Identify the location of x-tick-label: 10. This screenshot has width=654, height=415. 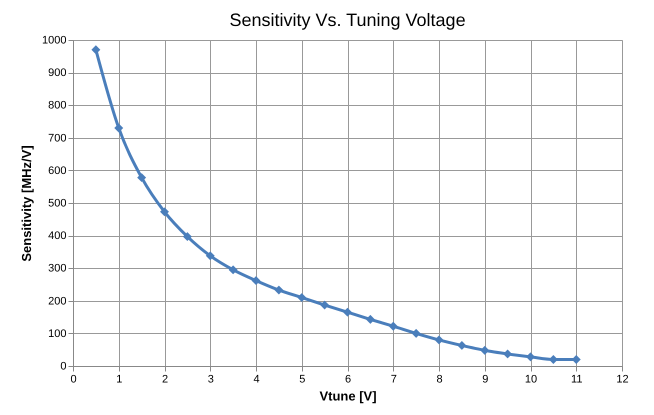
(531, 380).